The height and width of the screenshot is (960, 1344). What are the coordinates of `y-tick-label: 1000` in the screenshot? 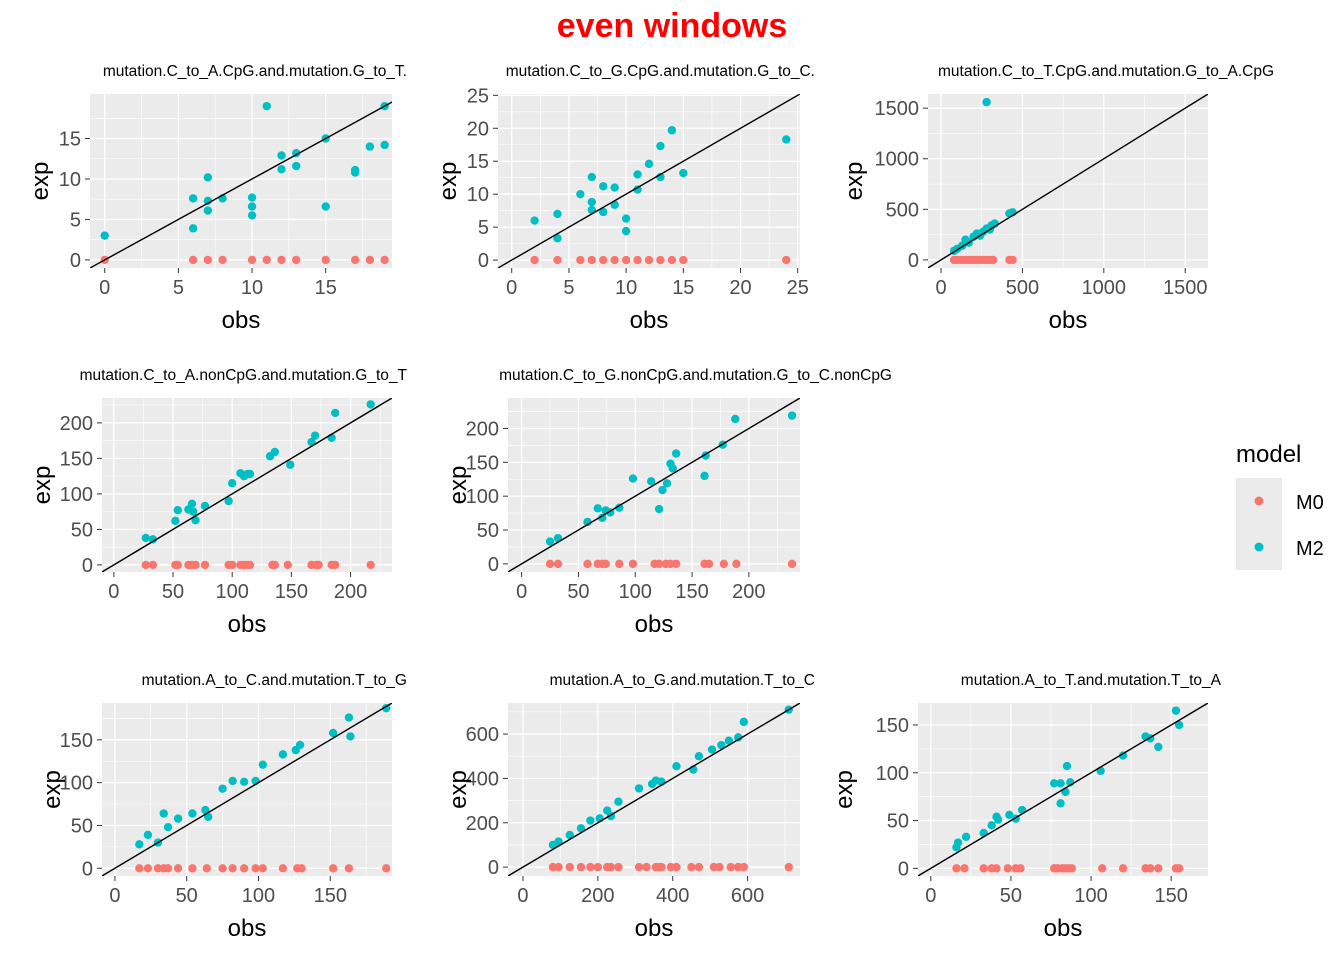 It's located at (897, 160).